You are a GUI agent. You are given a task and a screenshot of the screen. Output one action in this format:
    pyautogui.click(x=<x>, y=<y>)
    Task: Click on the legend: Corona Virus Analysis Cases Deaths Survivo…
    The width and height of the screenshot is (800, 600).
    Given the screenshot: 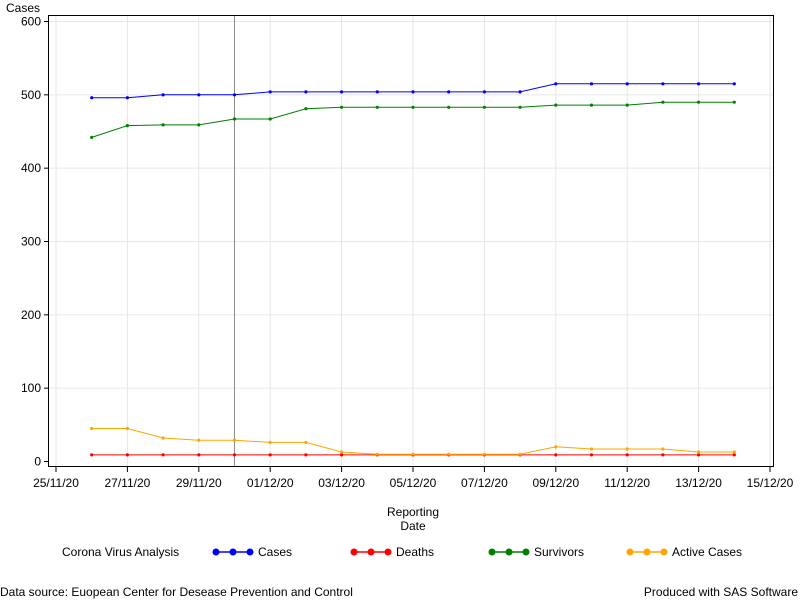 What is the action you would take?
    pyautogui.click(x=402, y=552)
    